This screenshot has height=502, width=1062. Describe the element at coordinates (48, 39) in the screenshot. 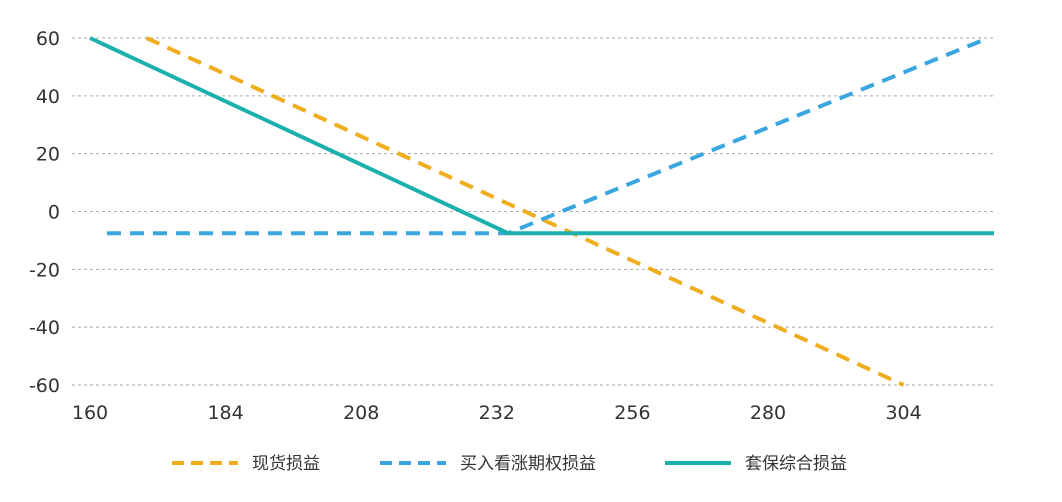

I see `y-tick-label: 60` at that location.